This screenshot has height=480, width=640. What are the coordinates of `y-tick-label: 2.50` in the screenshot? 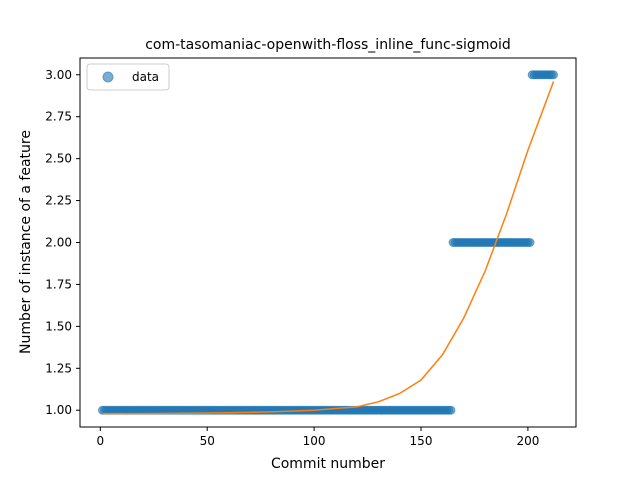 It's located at (58, 159).